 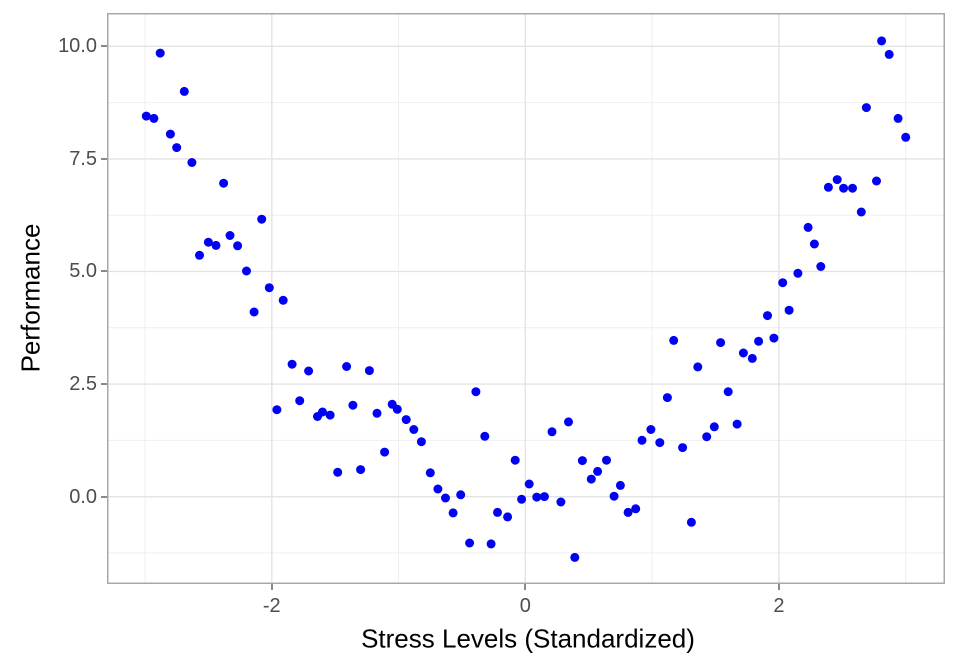 What do you see at coordinates (528, 638) in the screenshot?
I see `x-axis-title: Stress Levels (Standardized)` at bounding box center [528, 638].